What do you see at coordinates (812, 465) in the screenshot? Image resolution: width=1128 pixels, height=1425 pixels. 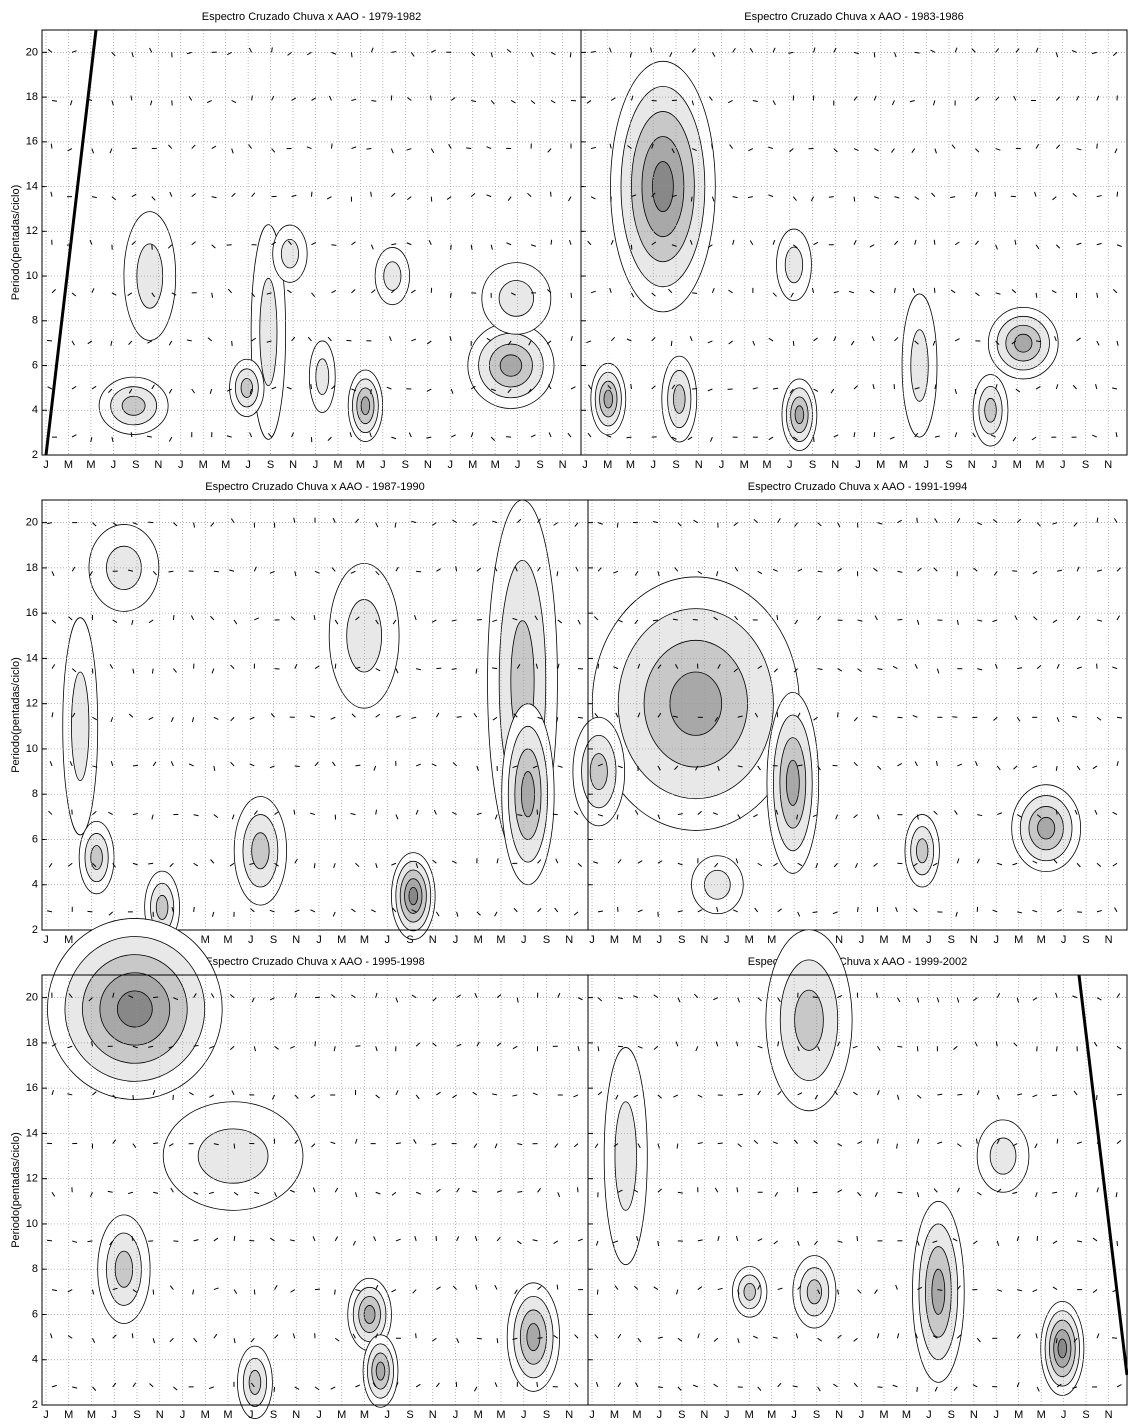 I see `x-tick-label: S` at bounding box center [812, 465].